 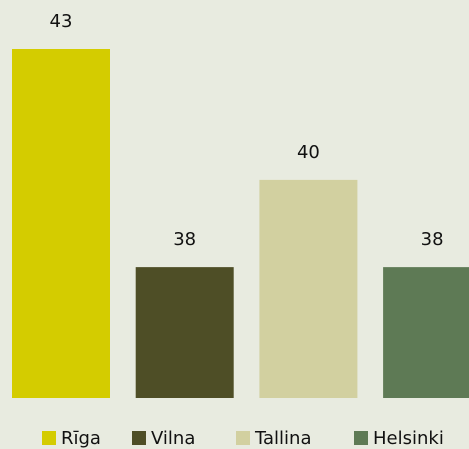 What do you see at coordinates (61, 21) in the screenshot?
I see `data-label: 43` at bounding box center [61, 21].